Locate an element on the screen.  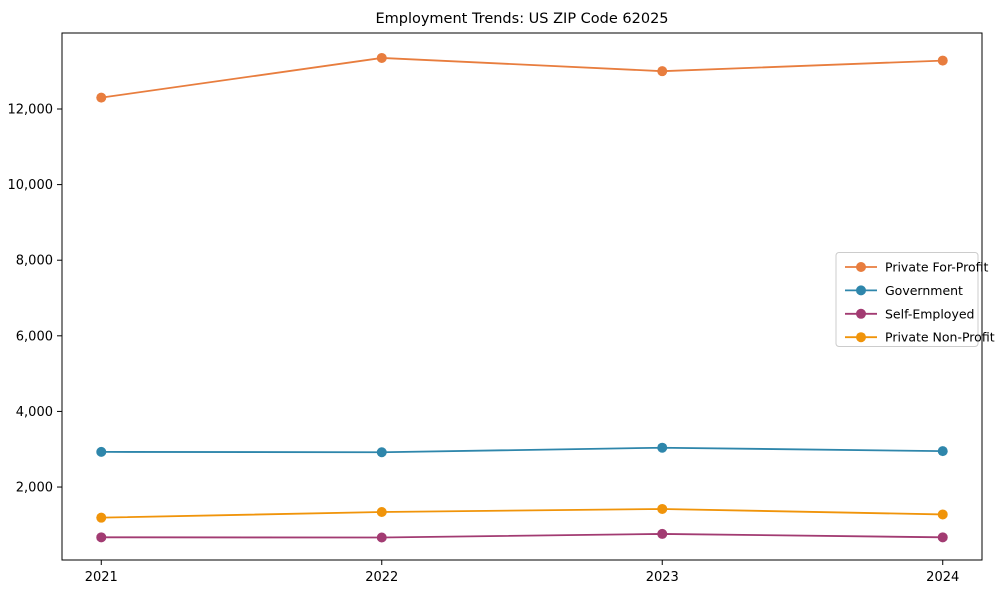
legend-label-private-for-profit: Private For-Profit is located at coordinates (936, 267).